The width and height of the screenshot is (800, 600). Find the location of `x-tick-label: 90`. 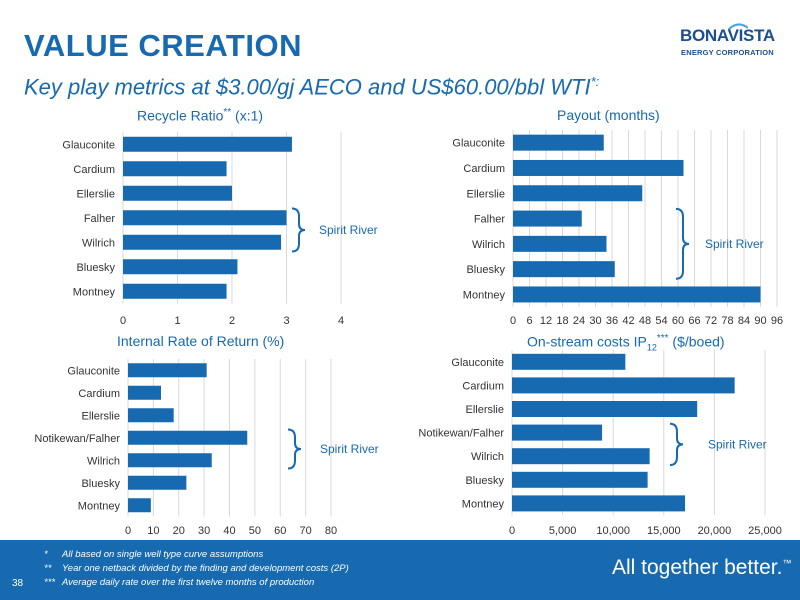

x-tick-label: 90 is located at coordinates (760, 321).